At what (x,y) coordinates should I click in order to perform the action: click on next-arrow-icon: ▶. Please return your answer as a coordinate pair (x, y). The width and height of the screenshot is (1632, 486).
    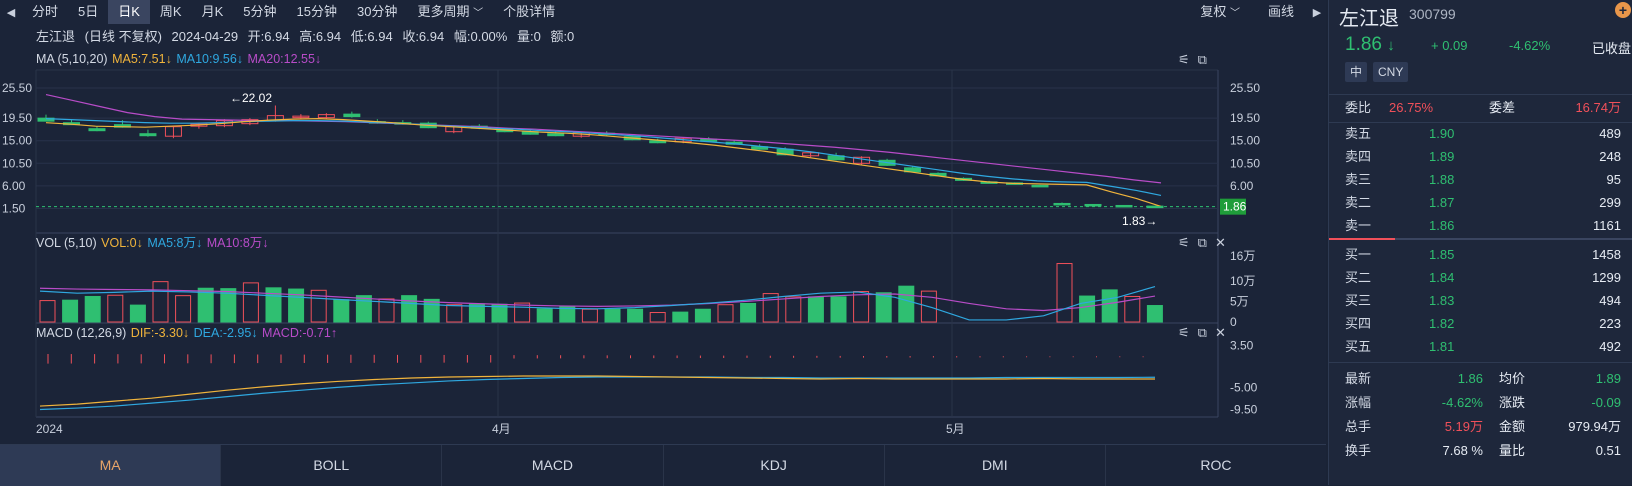
    Looking at the image, I should click on (1317, 12).